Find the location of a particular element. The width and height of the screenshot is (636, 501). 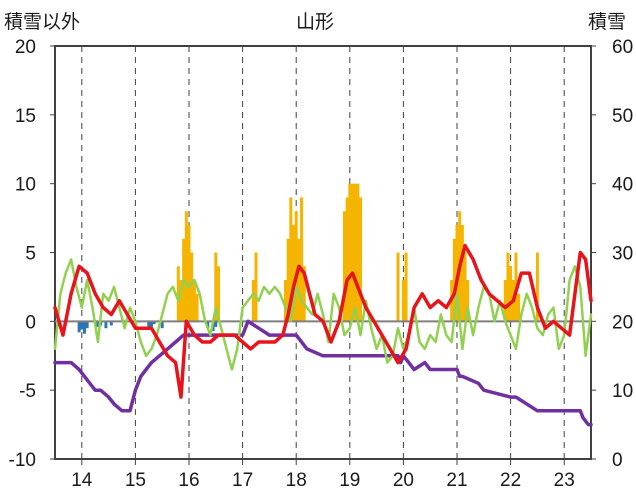

y-right-tick-50: 50 is located at coordinates (622, 116).